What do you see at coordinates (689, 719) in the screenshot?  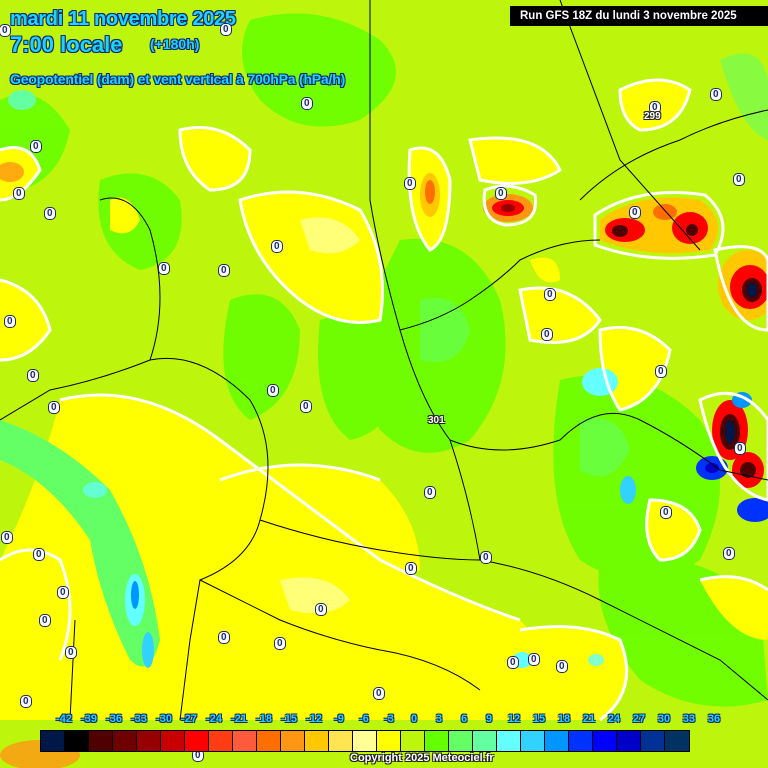 I see `colorbar-tick: 33` at bounding box center [689, 719].